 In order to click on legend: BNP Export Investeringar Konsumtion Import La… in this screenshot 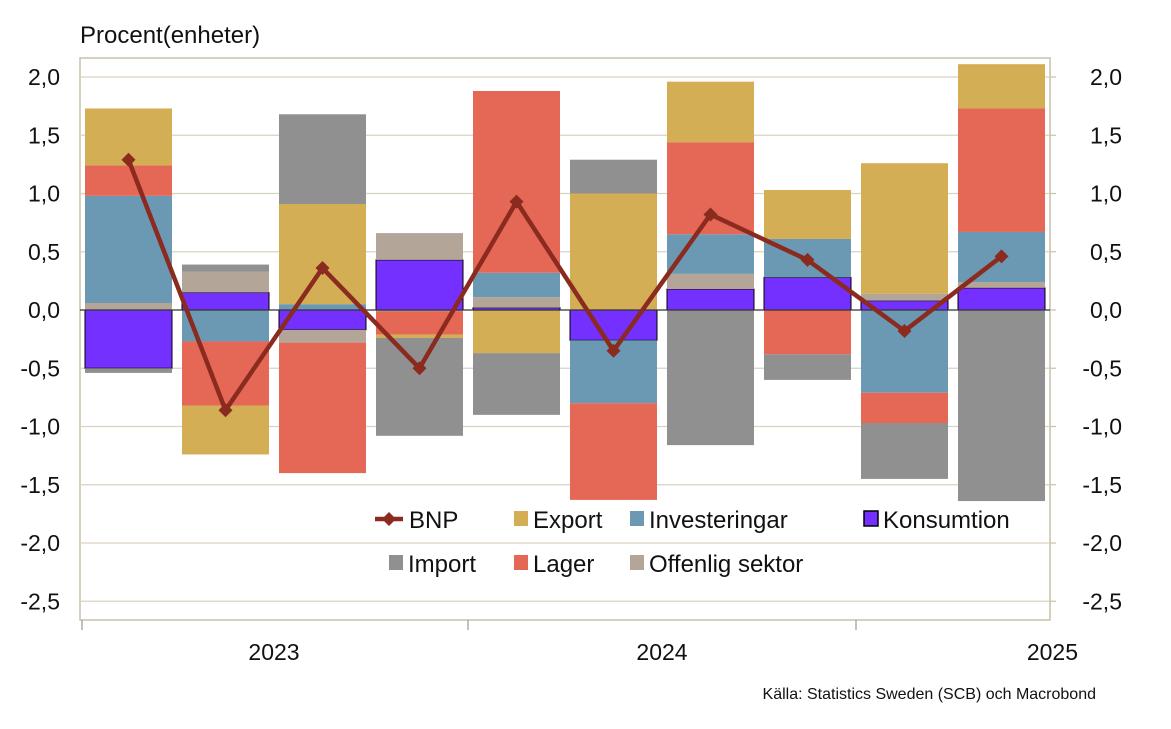, I will do `click(692, 542)`.